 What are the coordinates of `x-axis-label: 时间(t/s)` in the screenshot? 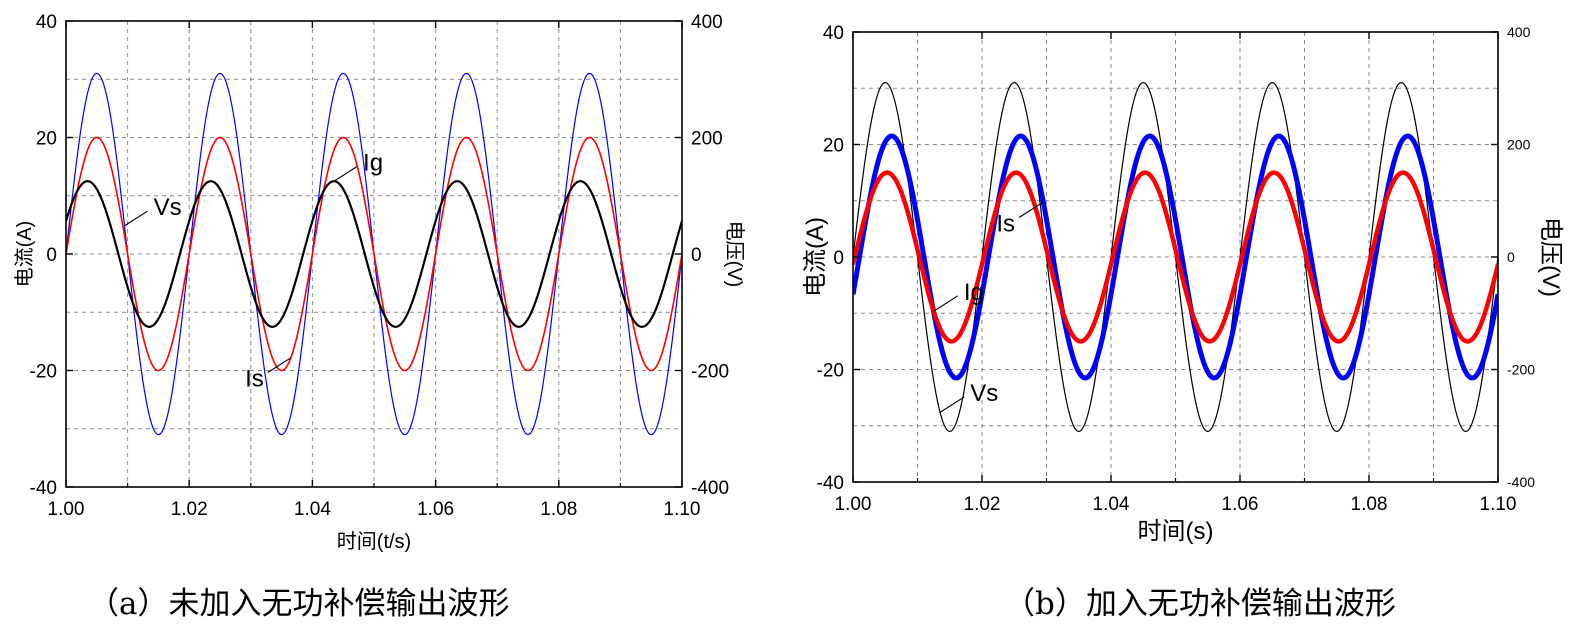 It's located at (374, 541).